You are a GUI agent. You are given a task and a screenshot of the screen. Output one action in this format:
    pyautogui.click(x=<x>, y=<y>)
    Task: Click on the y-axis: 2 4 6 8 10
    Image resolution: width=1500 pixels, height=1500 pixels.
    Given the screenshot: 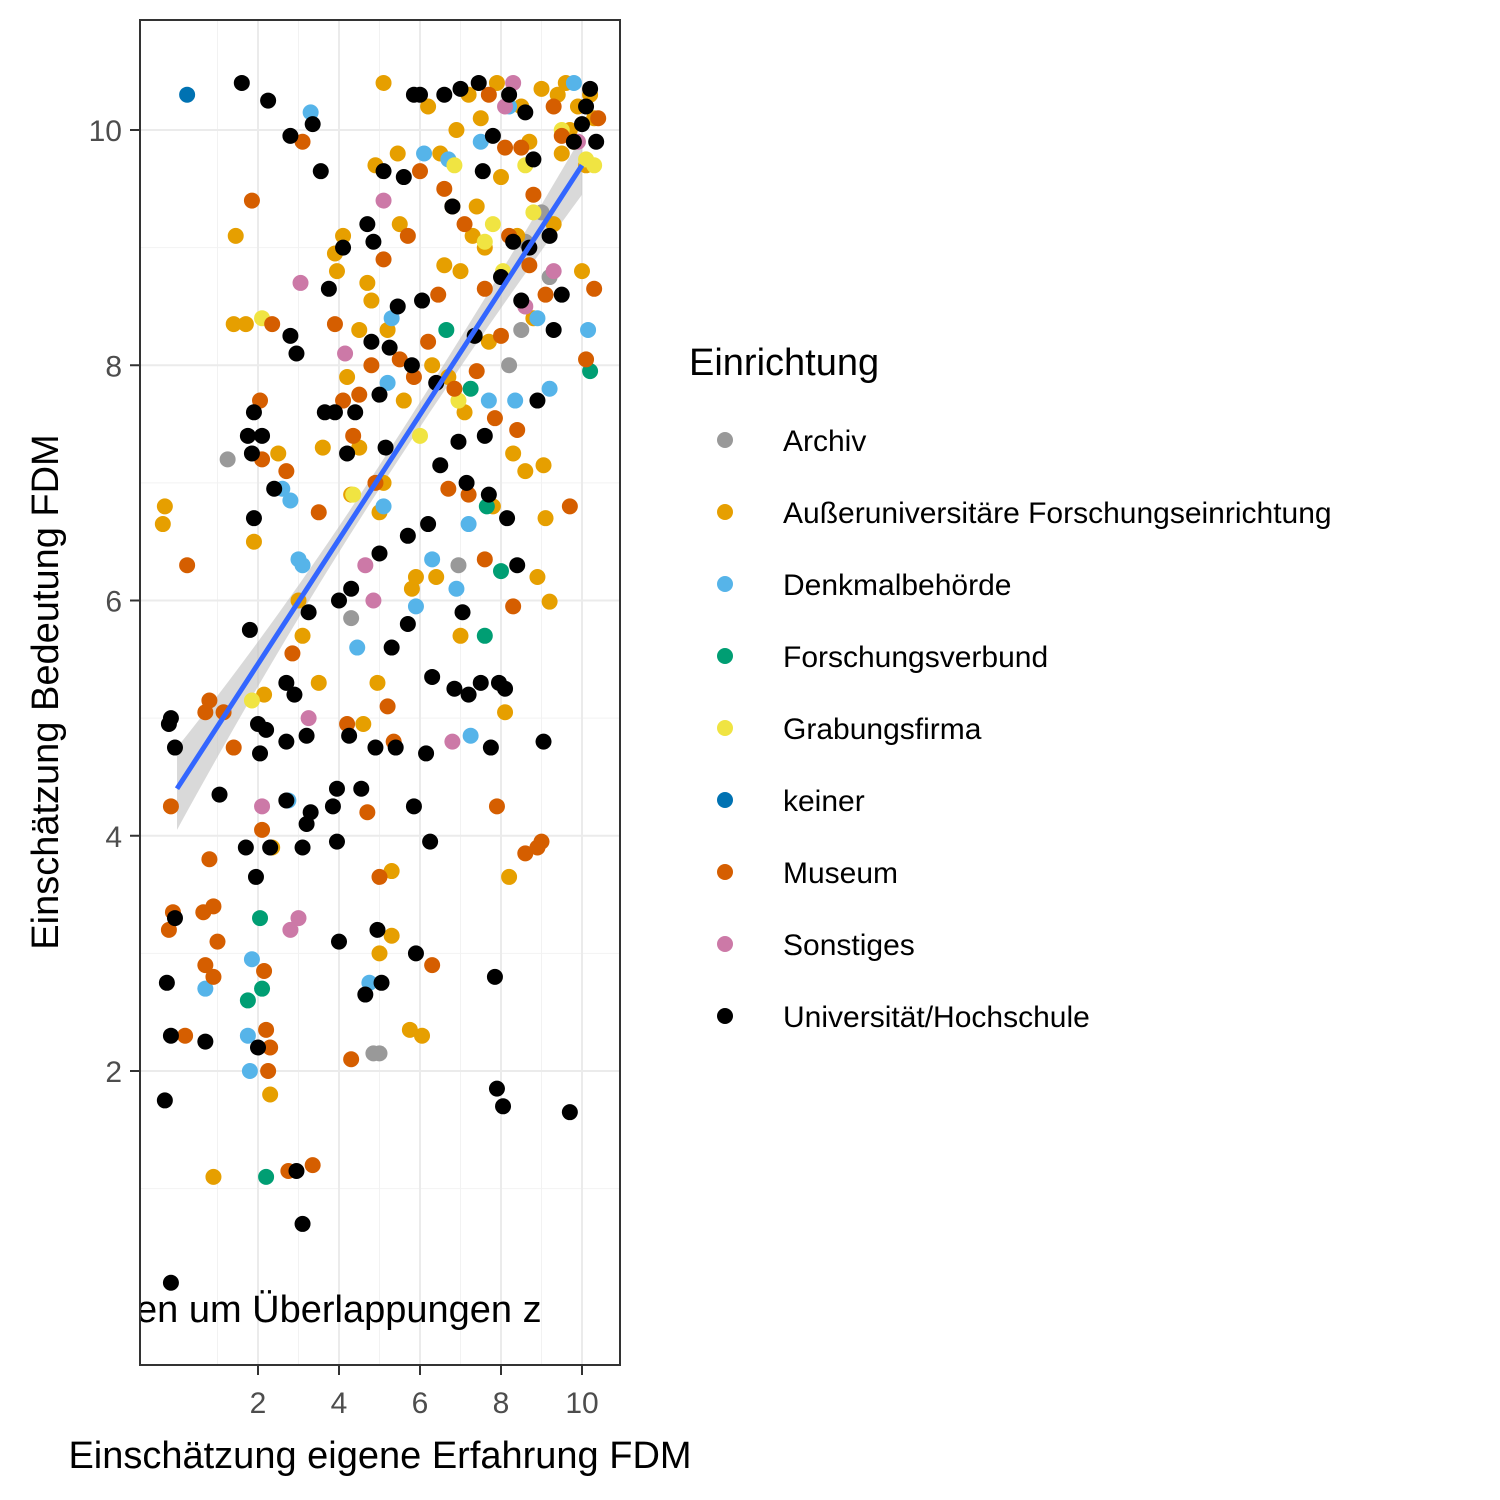 What is the action you would take?
    pyautogui.click(x=114, y=602)
    